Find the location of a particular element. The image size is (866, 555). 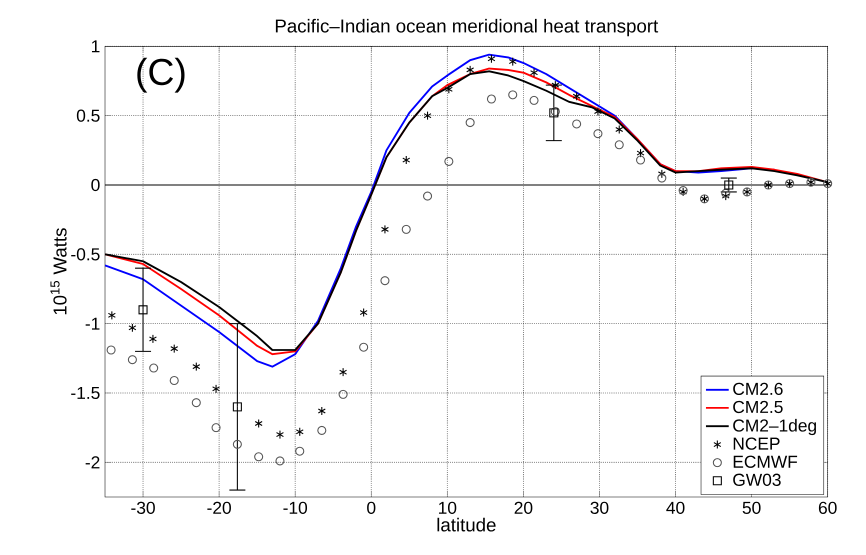

y-tick-label: -2 is located at coordinates (93, 462).